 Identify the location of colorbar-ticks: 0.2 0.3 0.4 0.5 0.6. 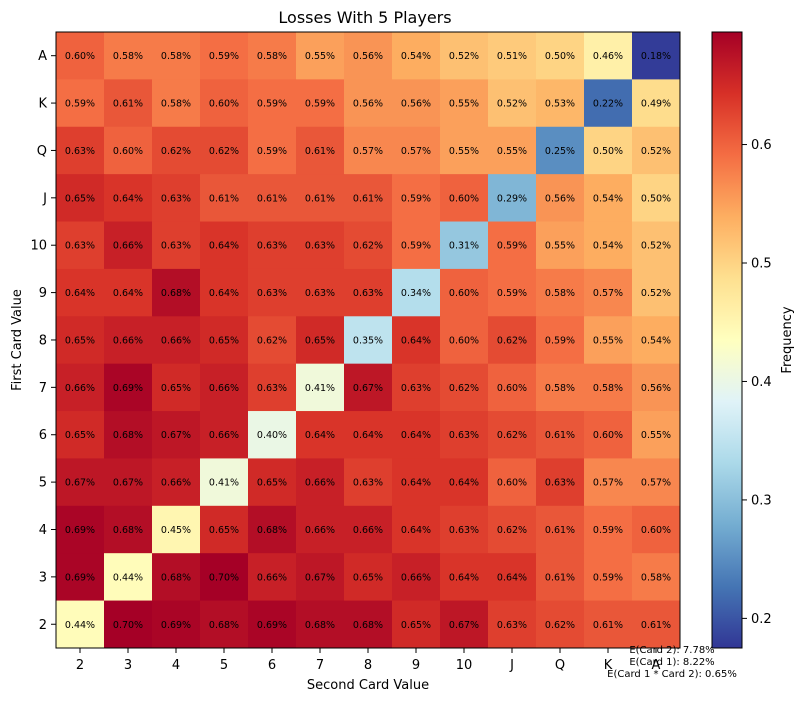
(757, 382).